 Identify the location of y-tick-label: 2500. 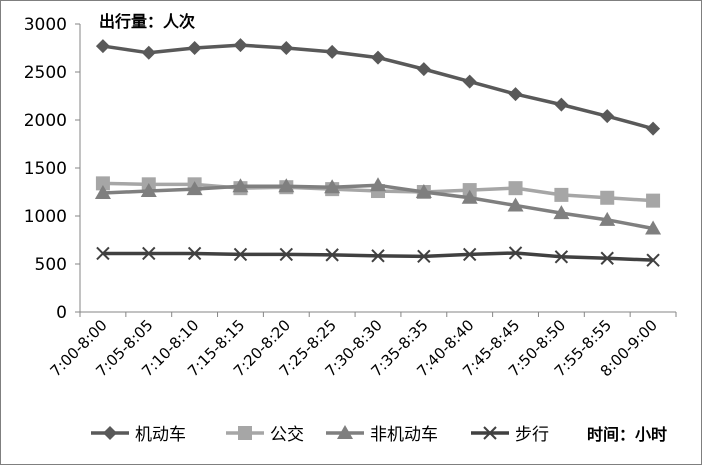
(45, 73).